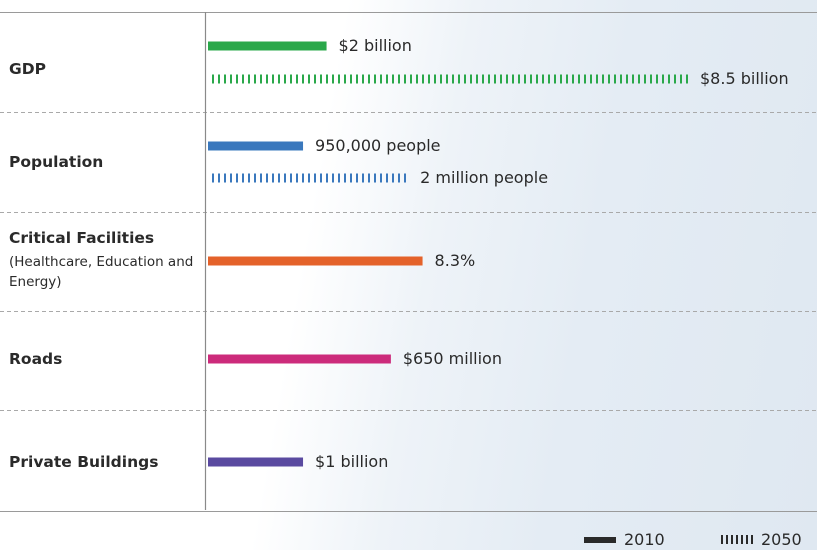  Describe the element at coordinates (375, 45) in the screenshot. I see `data-label: $2 billion` at that location.